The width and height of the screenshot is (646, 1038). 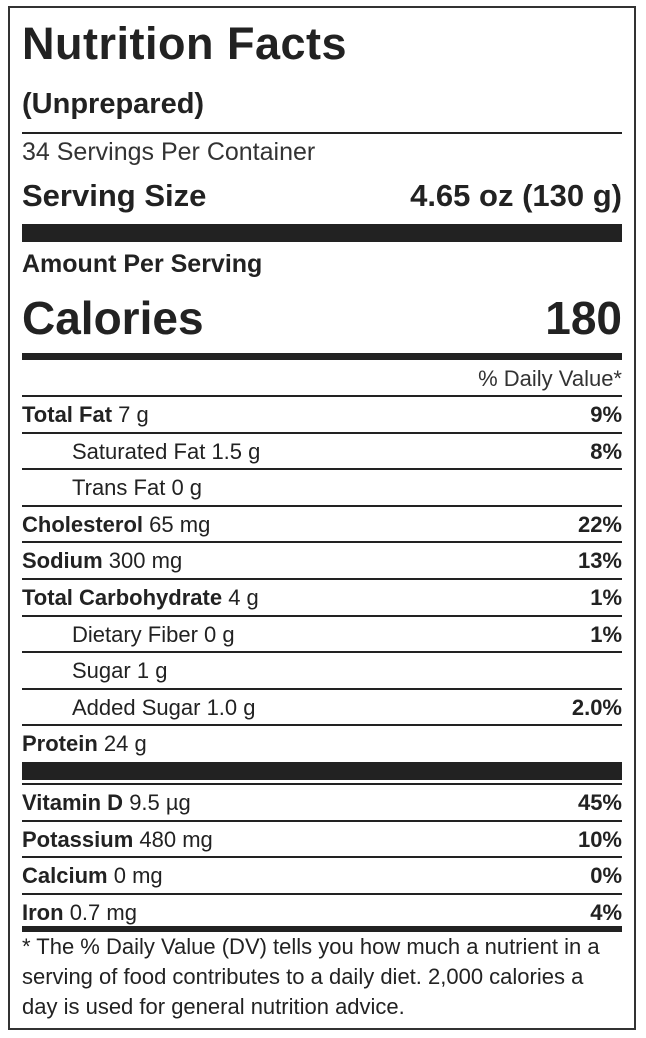 What do you see at coordinates (550, 378) in the screenshot?
I see `daily-value-header: % Daily Value*` at bounding box center [550, 378].